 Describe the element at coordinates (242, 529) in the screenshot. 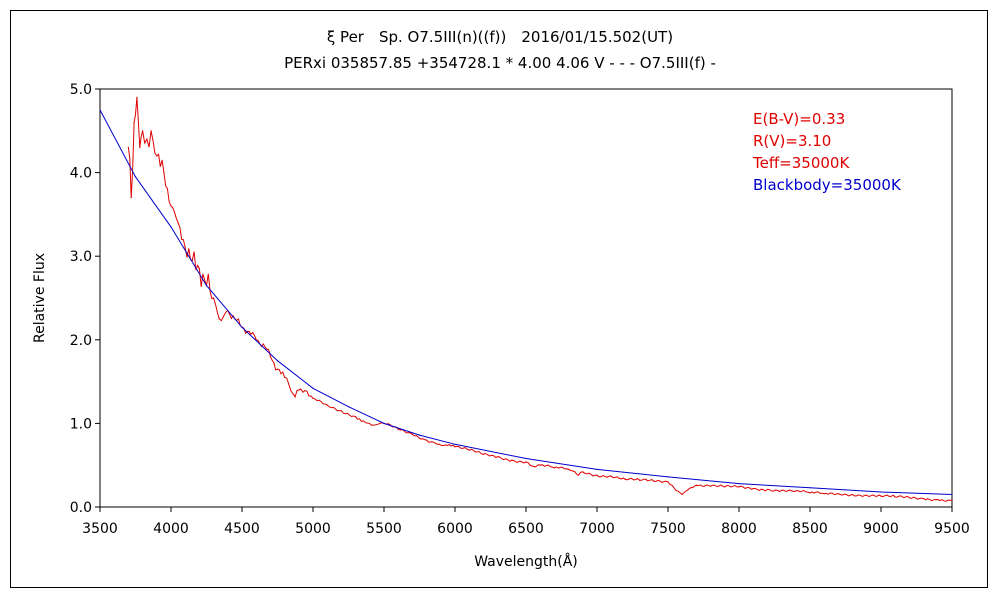

I see `x-tick-label-2: 4500` at that location.